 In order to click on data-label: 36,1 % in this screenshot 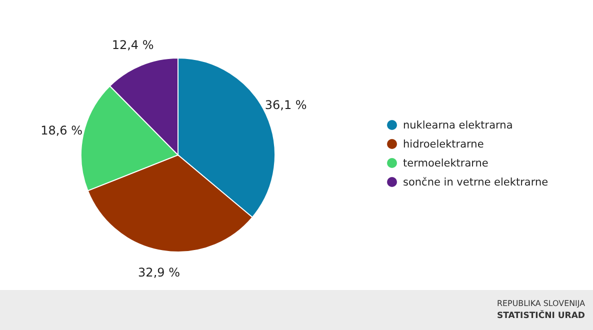, I will do `click(285, 105)`.